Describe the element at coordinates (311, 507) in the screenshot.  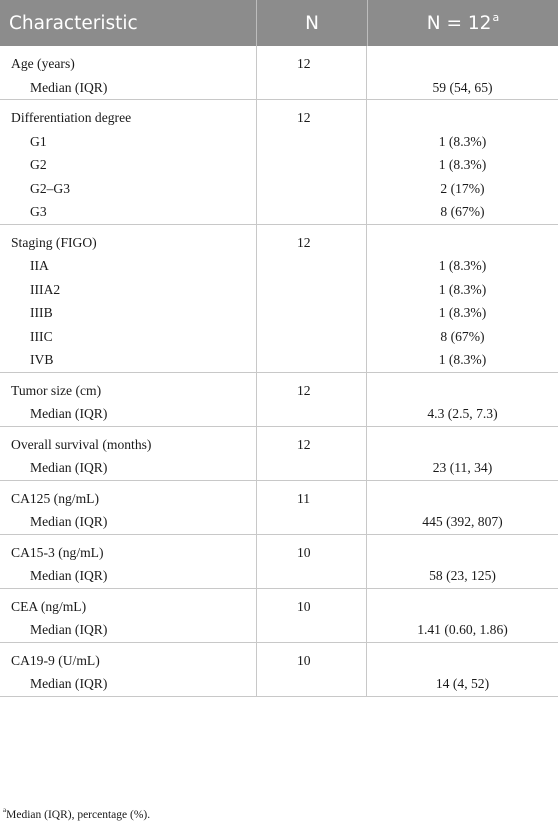
I see `n-cell: 11` at that location.